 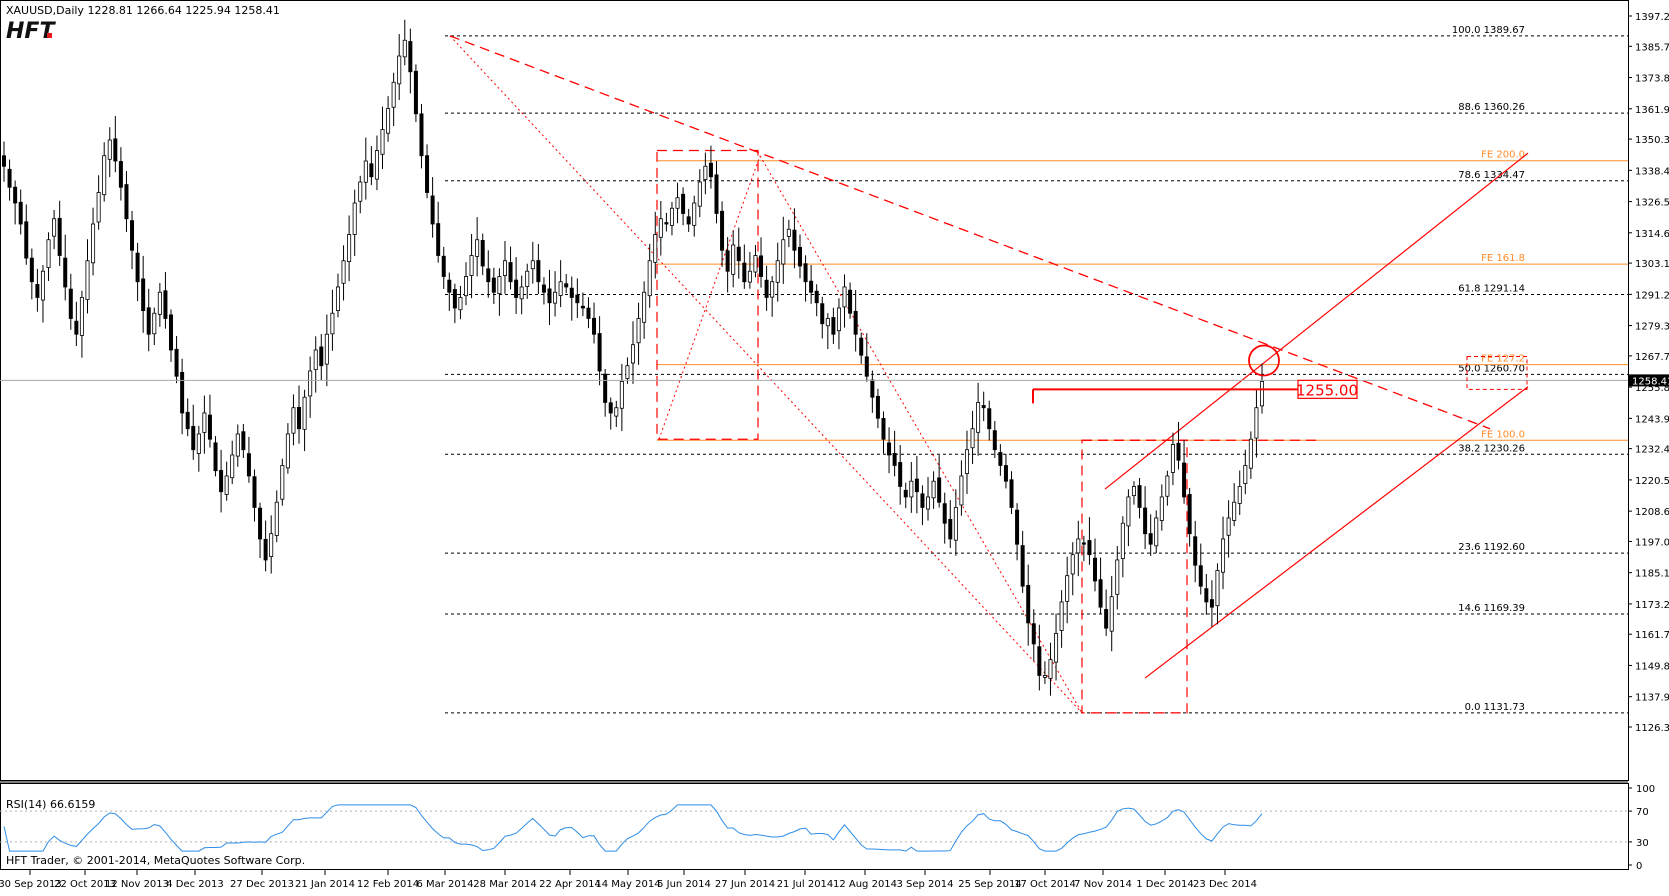 What do you see at coordinates (1264, 360) in the screenshot?
I see `highlight-circle` at bounding box center [1264, 360].